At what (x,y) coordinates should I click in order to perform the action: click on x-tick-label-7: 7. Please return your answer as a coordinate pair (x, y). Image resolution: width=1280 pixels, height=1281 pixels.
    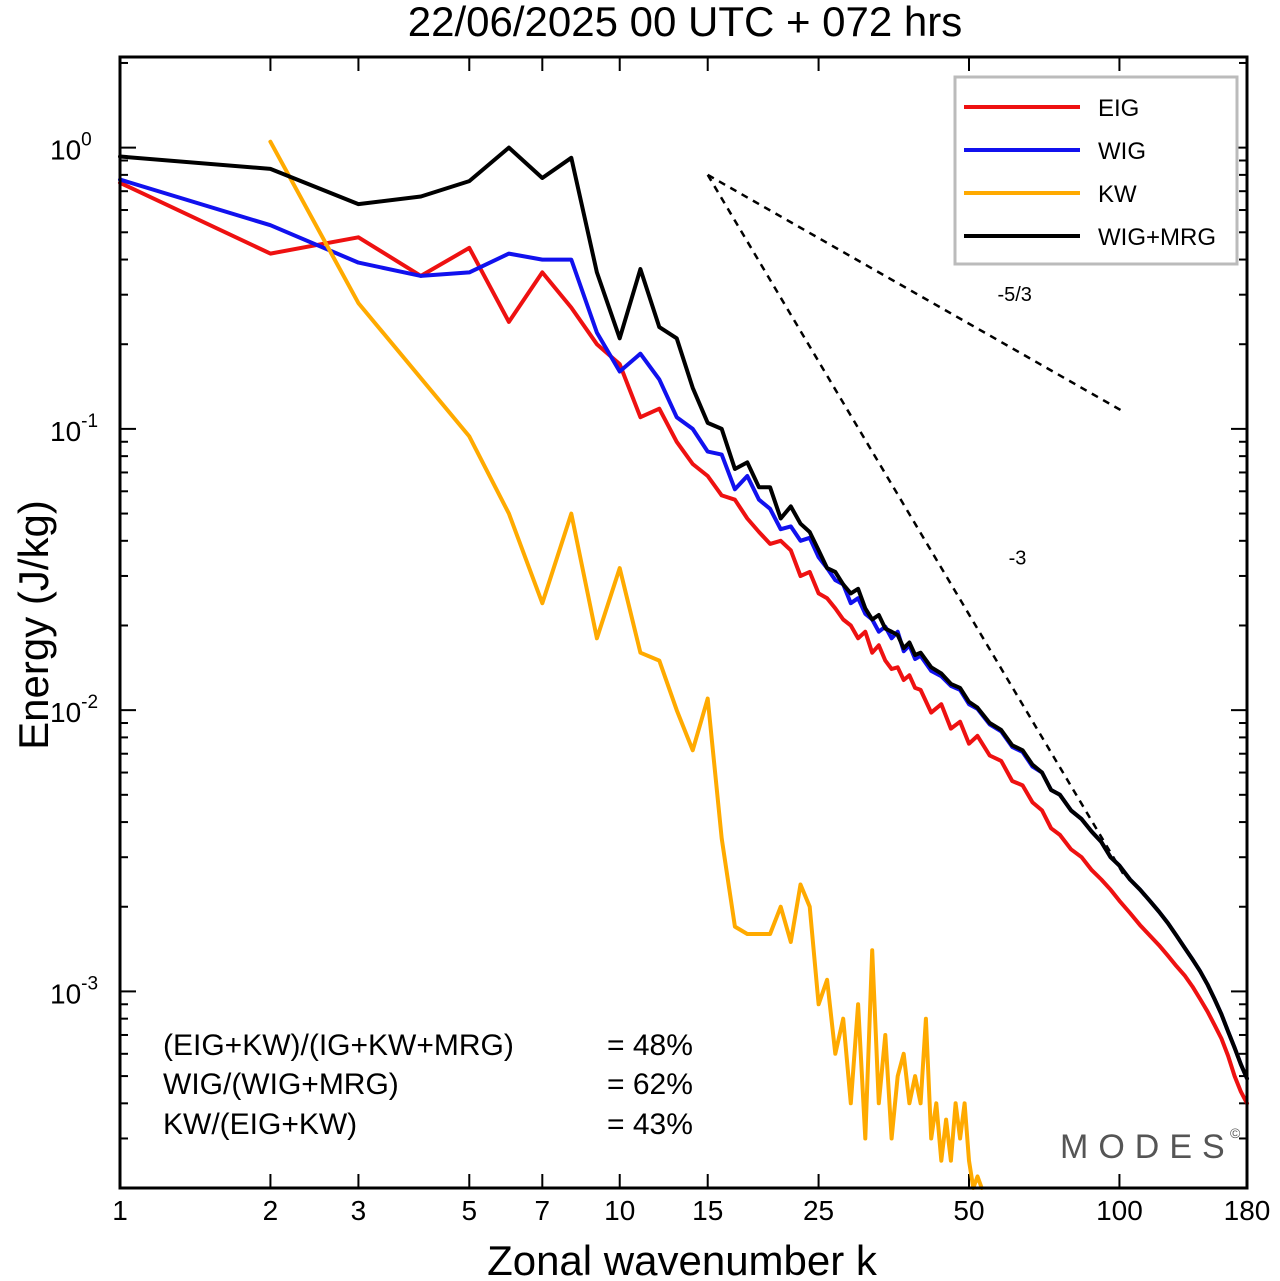
    Looking at the image, I should click on (543, 1210).